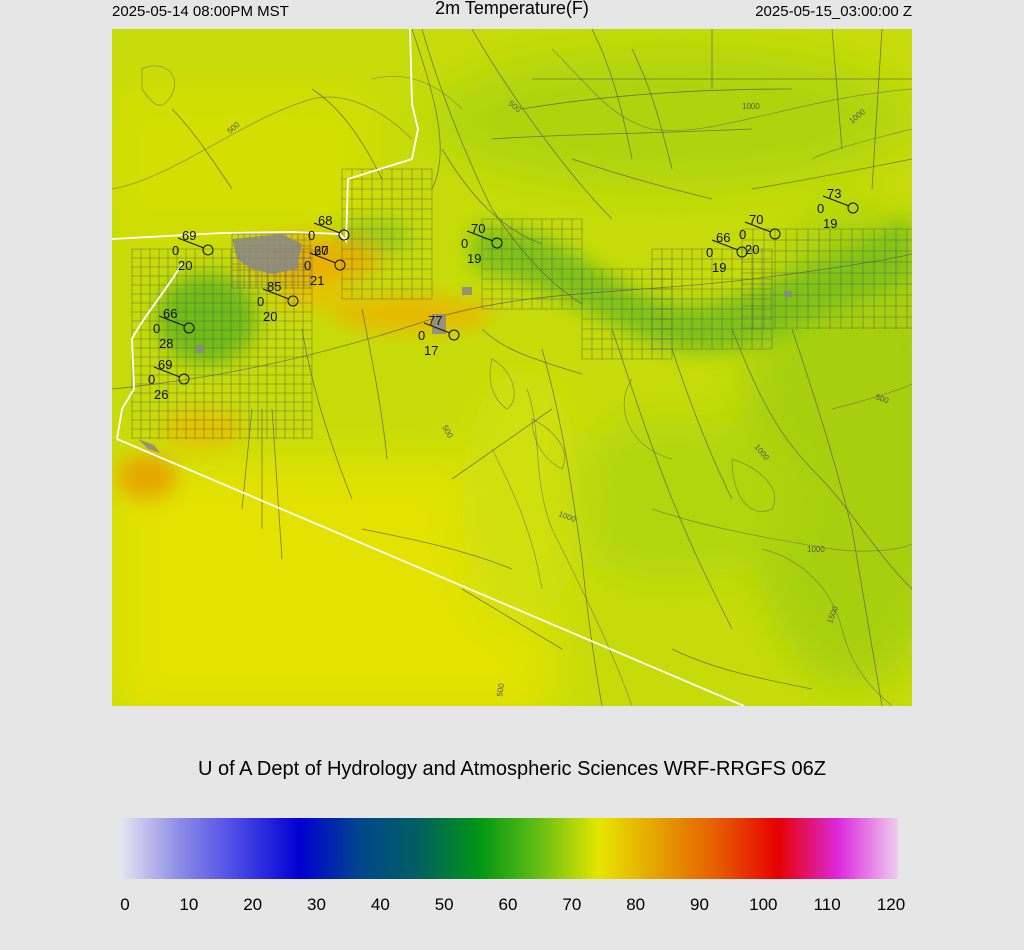 Image resolution: width=1024 pixels, height=950 pixels. I want to click on valid-time-local: 2025-05-14 08:00PM MST, so click(200, 11).